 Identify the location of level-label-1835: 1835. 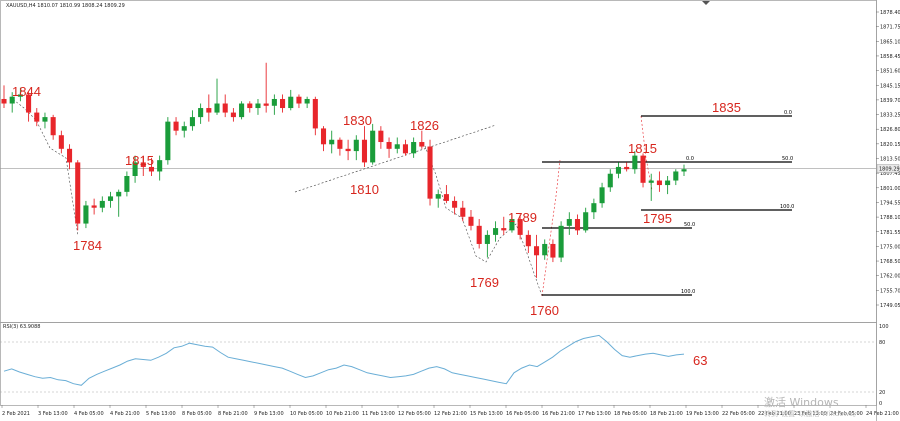
(726, 107).